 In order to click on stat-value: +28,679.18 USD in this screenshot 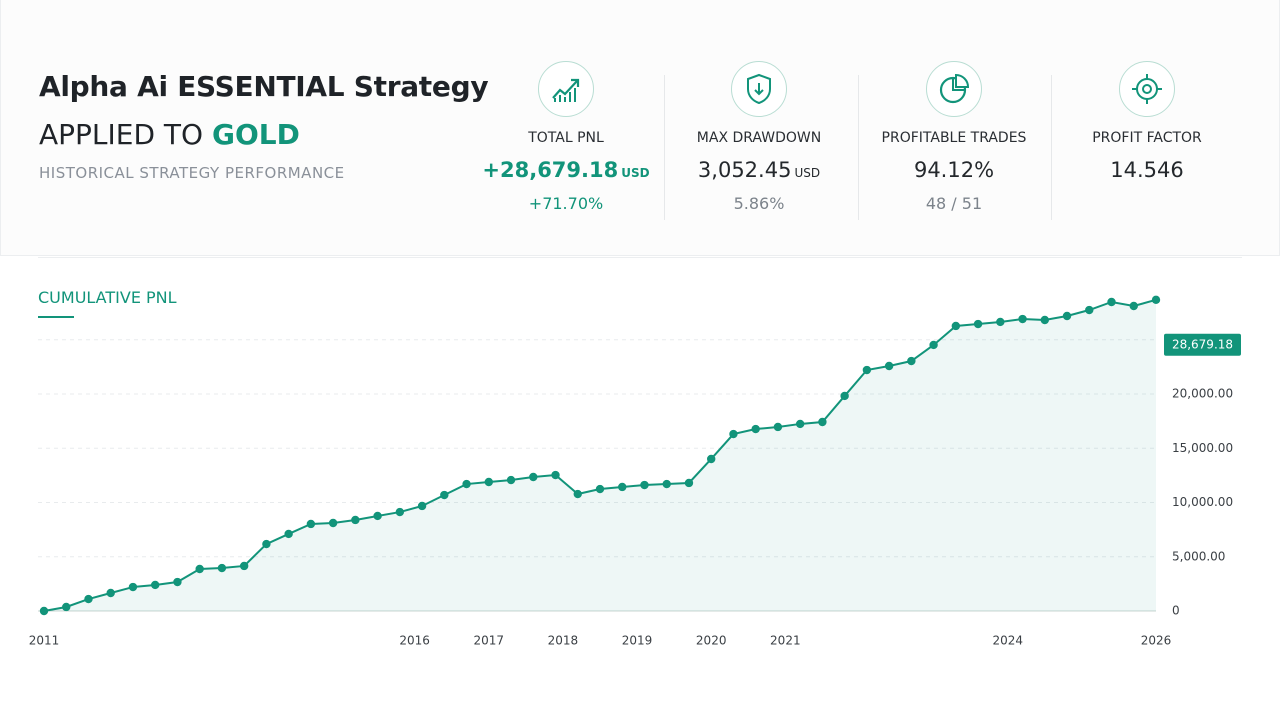, I will do `click(566, 170)`.